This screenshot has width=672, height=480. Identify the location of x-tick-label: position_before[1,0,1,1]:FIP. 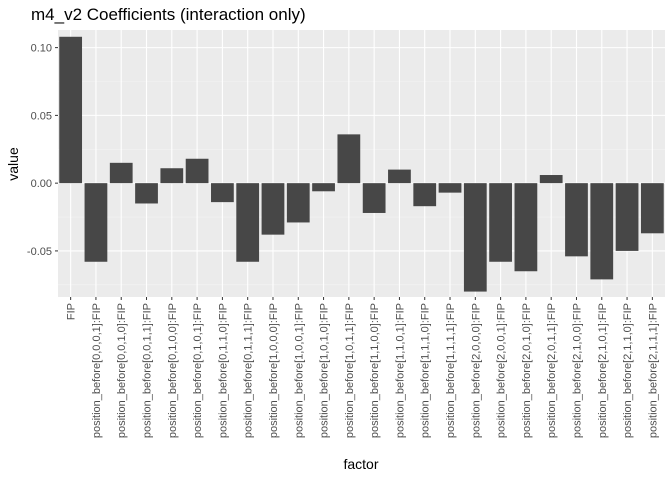
(350, 370).